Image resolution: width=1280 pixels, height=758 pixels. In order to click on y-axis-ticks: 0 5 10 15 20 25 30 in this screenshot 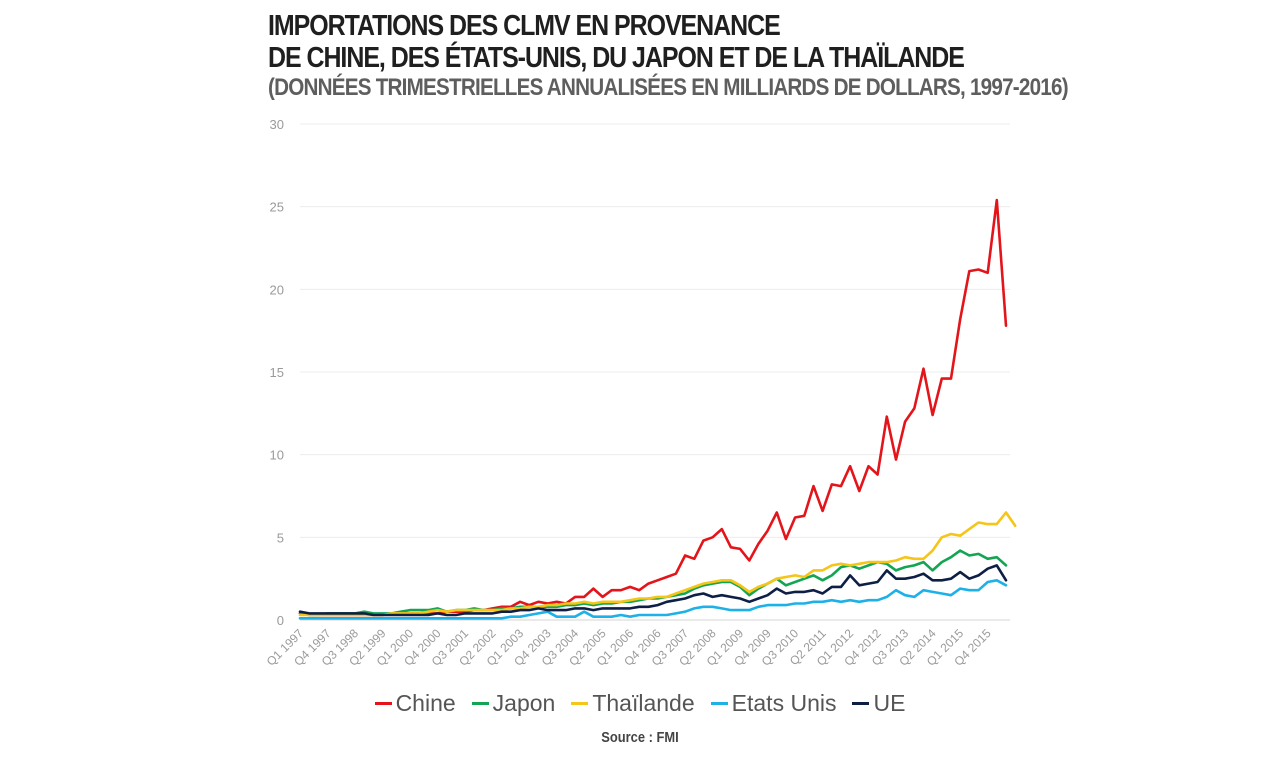, I will do `click(277, 372)`.